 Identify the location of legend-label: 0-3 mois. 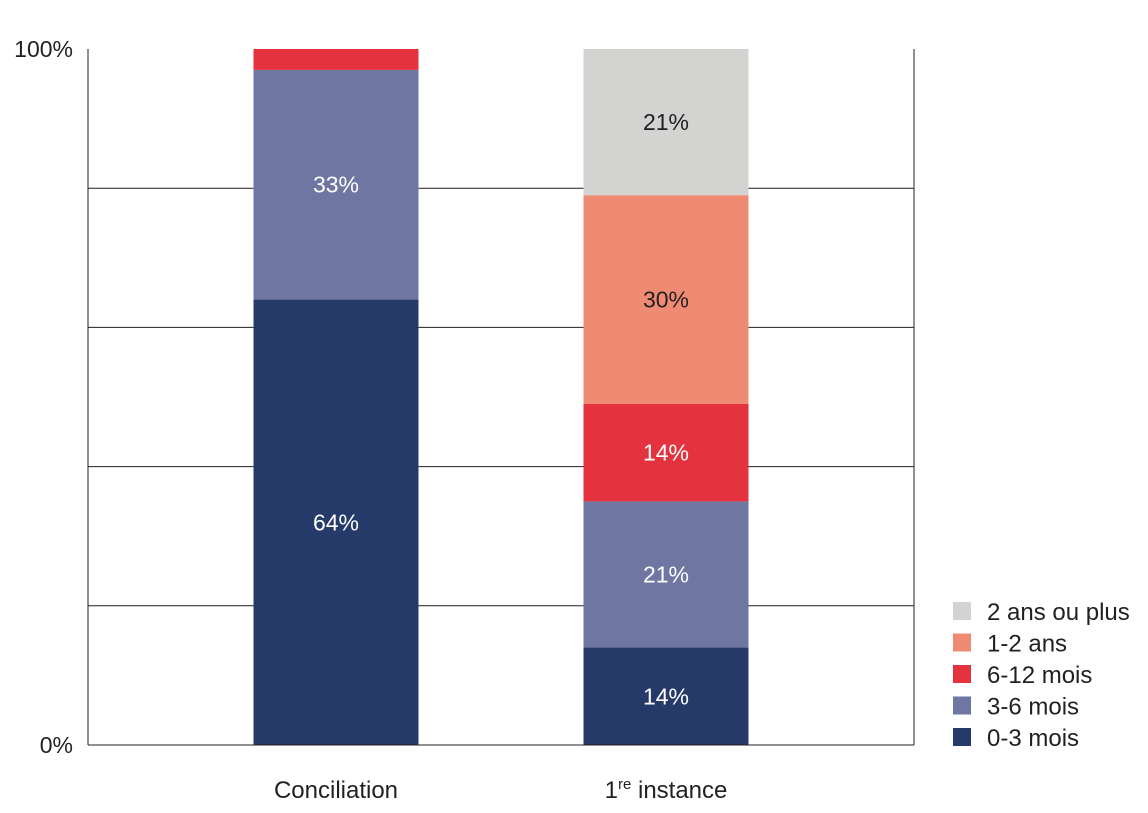
(1033, 738).